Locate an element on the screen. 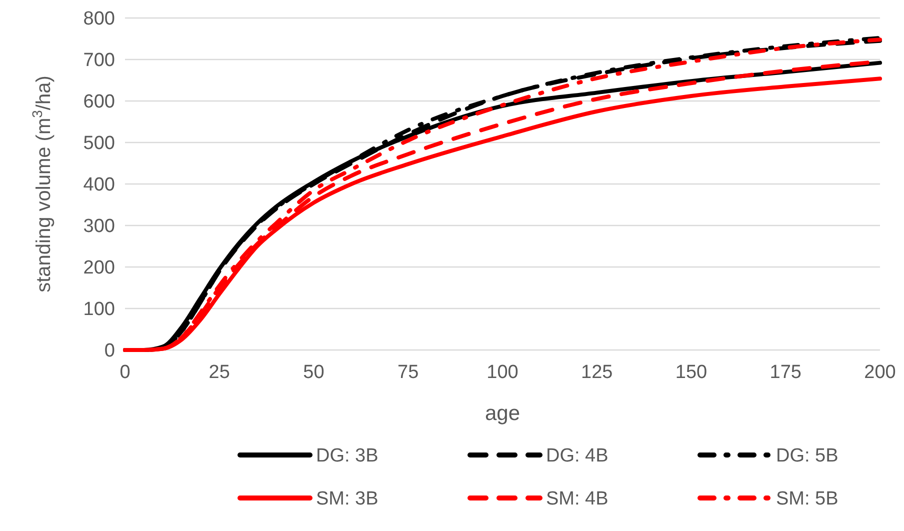  legend-label: SM: 5B is located at coordinates (807, 499).